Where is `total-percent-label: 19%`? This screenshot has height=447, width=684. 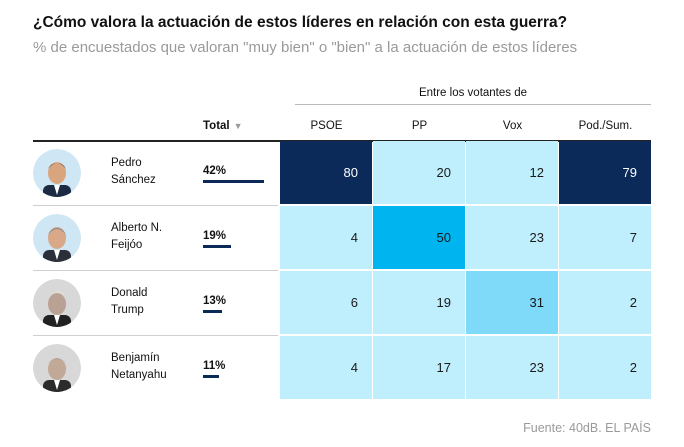 total-percent-label: 19% is located at coordinates (215, 236).